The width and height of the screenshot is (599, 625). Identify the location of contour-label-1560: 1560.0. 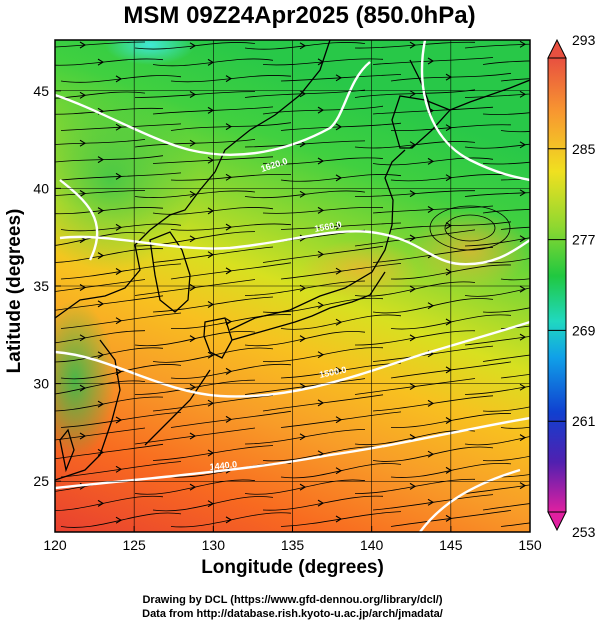
(328, 226).